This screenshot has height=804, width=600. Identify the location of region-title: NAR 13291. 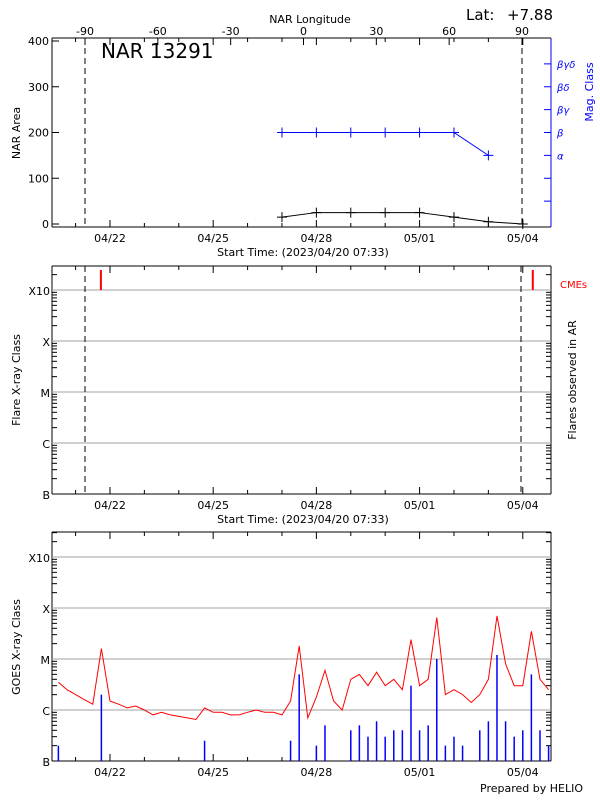
(157, 51).